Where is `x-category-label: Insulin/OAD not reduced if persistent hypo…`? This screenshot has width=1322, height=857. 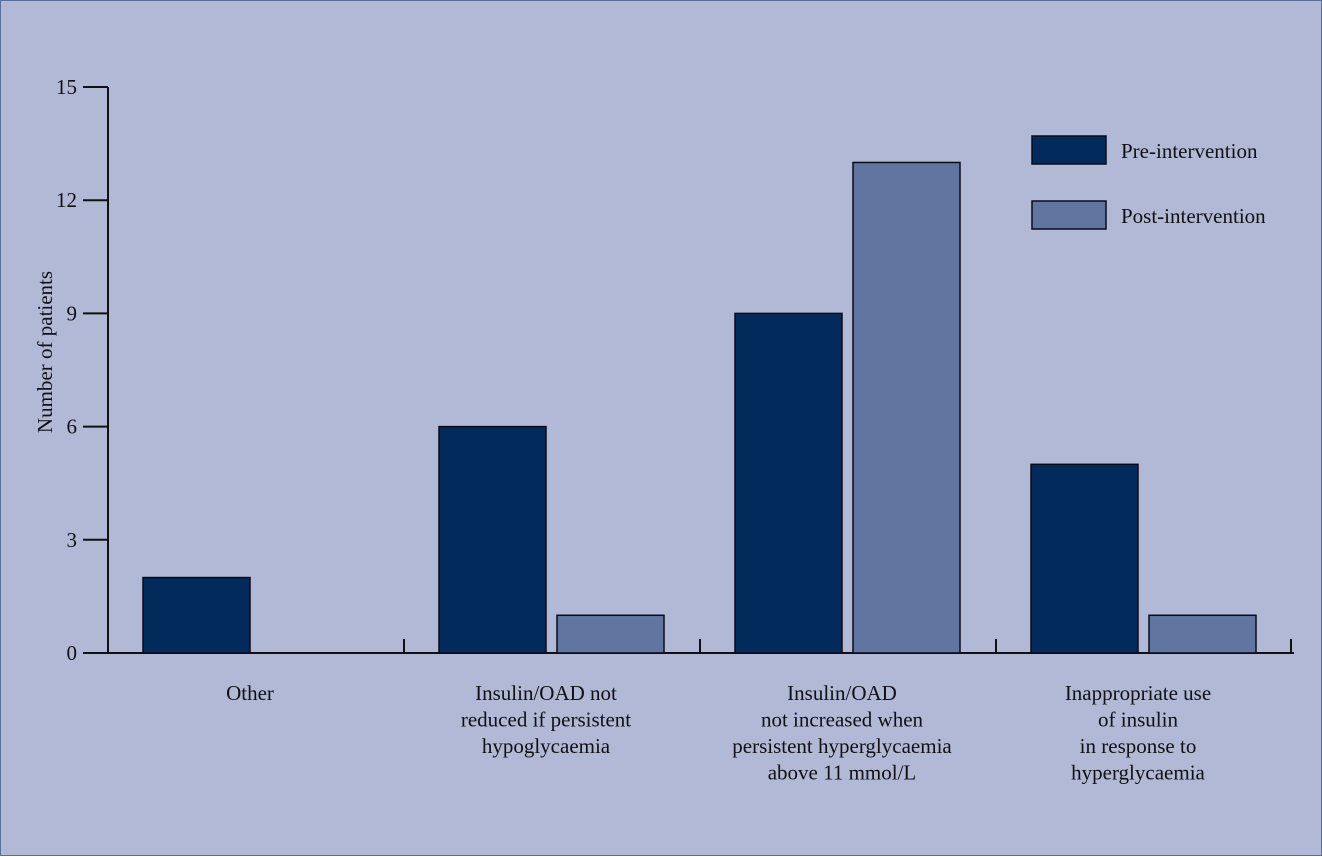
x-category-label: Insulin/OAD not reduced if persistent hypo… is located at coordinates (546, 719).